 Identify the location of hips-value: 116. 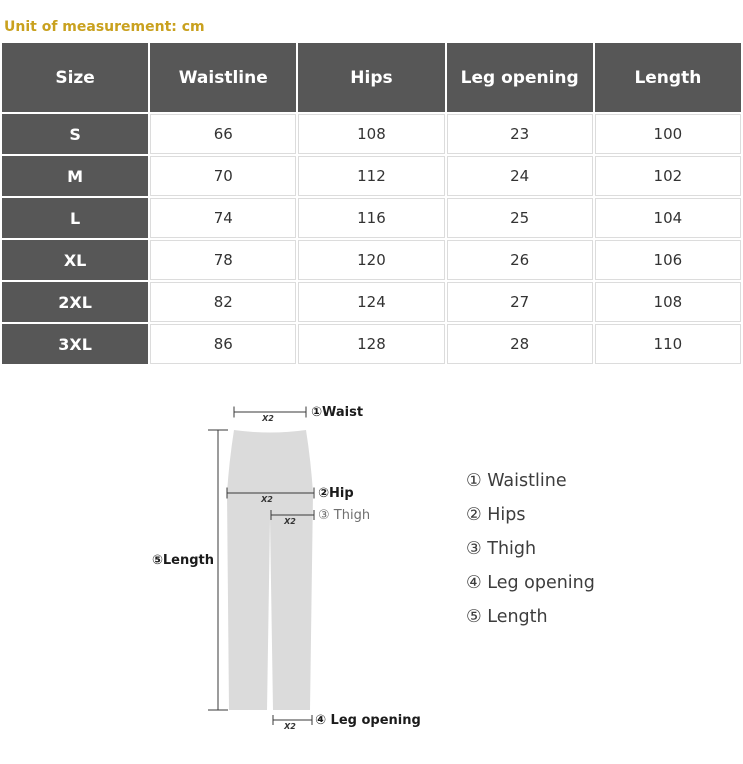
(371, 218).